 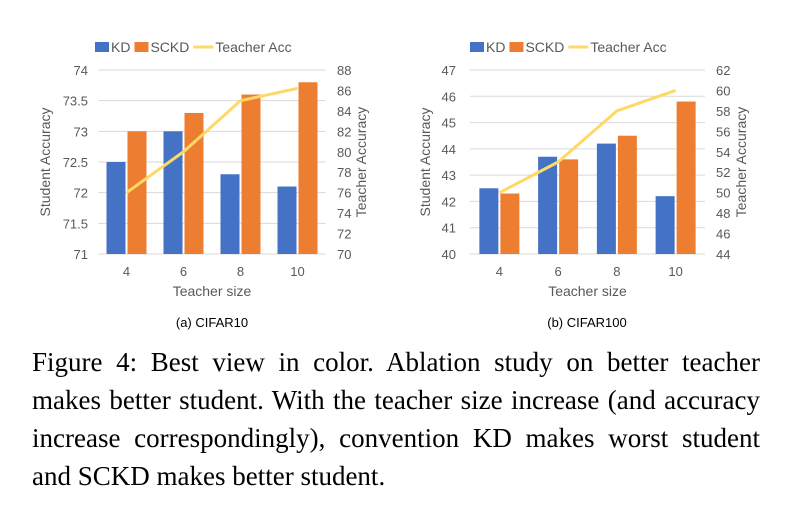 What do you see at coordinates (723, 90) in the screenshot?
I see `y2-tick-label: 60` at bounding box center [723, 90].